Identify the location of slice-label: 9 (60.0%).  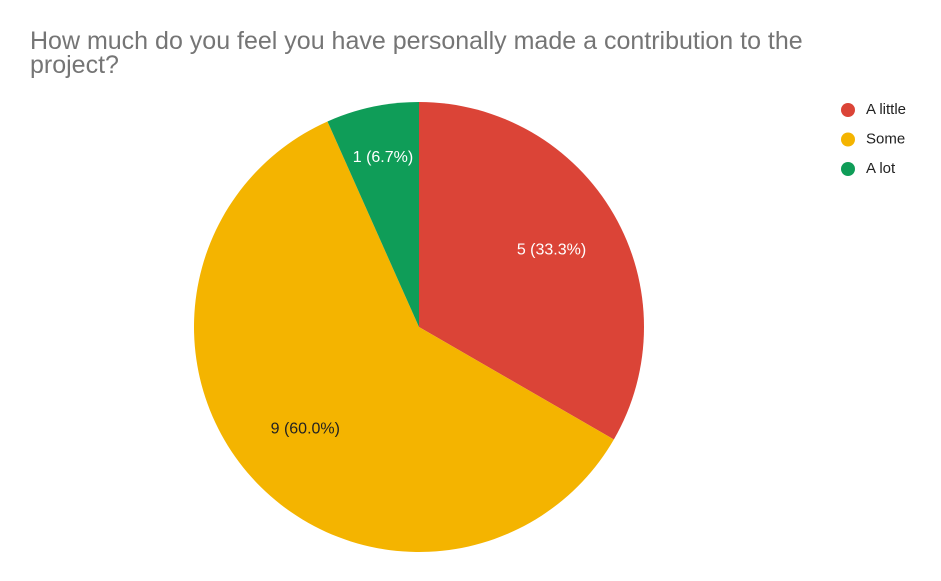
(305, 429).